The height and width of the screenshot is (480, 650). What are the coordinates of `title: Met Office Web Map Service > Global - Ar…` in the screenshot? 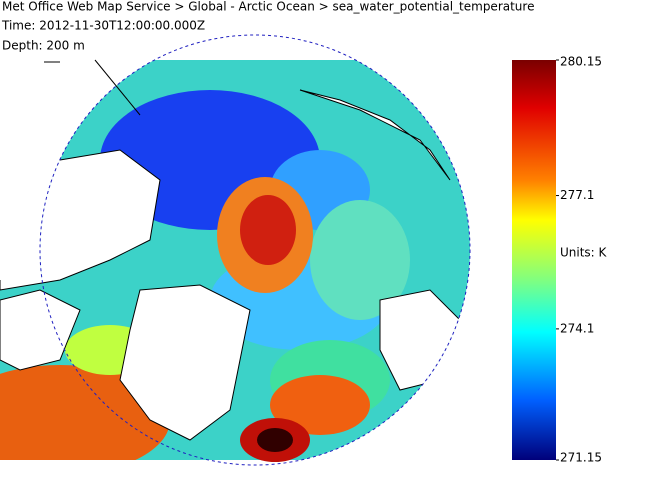 It's located at (268, 7).